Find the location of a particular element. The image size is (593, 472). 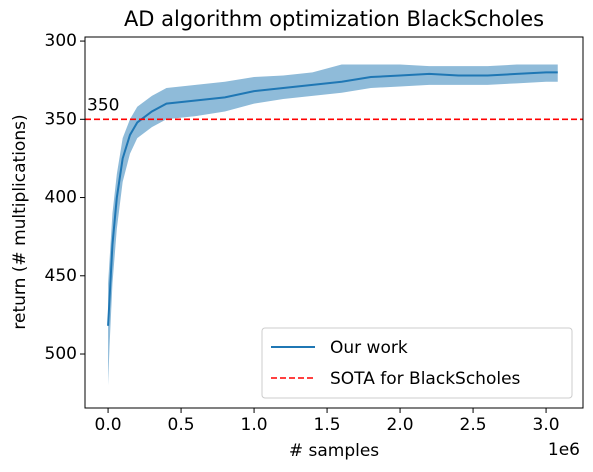

y-tick-label: 500 is located at coordinates (61, 354).